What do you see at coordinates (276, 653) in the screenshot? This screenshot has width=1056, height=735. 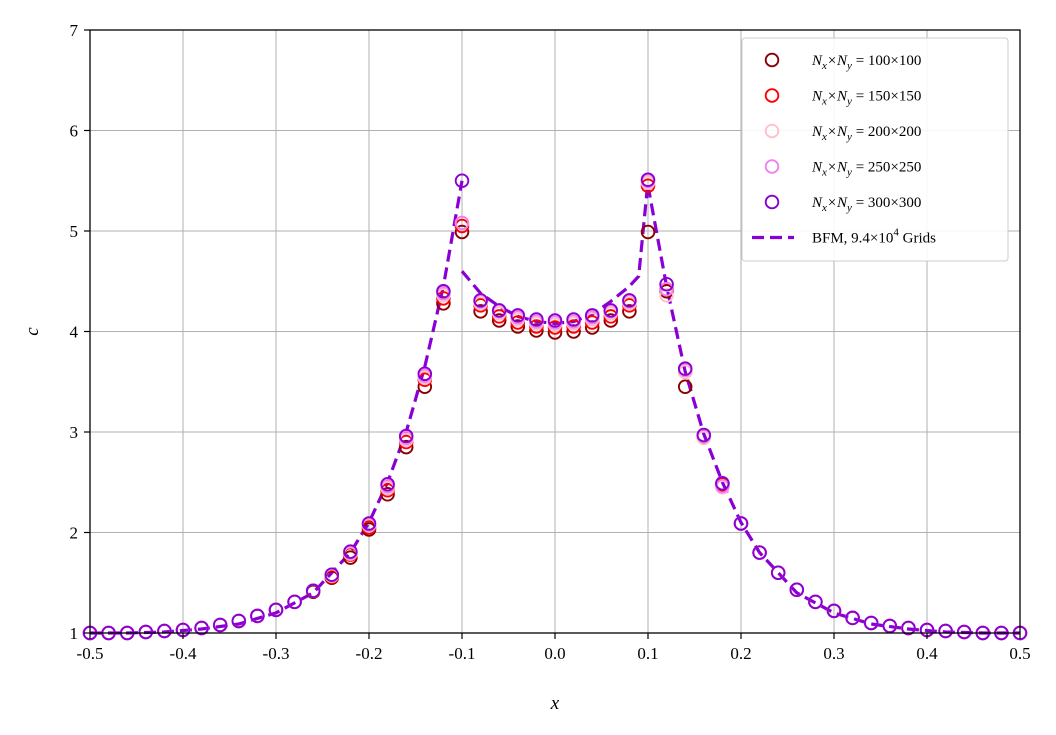 I see `x-tick-label: -0.3` at bounding box center [276, 653].